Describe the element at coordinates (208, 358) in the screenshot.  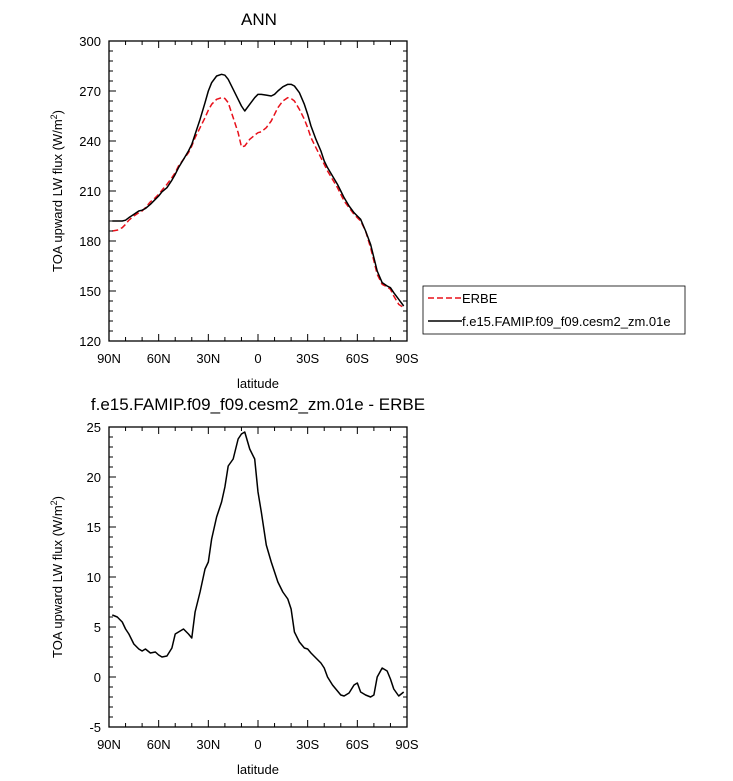
I see `top-xtick-label: 30N` at that location.